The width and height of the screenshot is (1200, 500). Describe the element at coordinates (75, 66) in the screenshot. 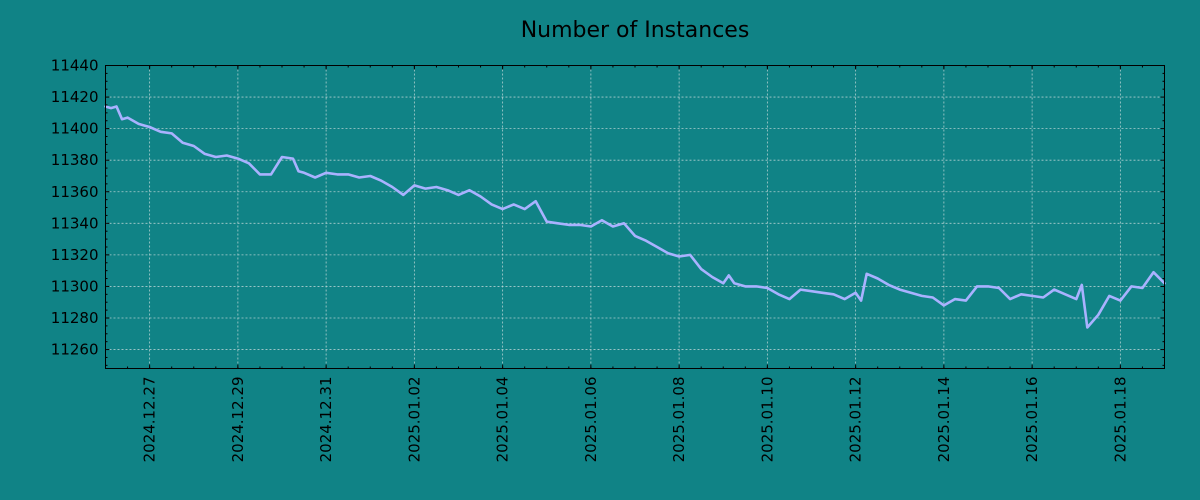

I see `y-tick-label: 11440` at that location.